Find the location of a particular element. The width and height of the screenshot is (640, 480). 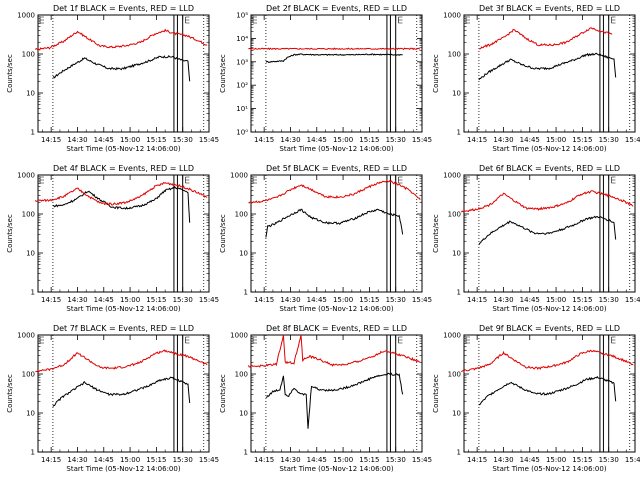

y-tick-label: 10⁴ is located at coordinates (242, 39).